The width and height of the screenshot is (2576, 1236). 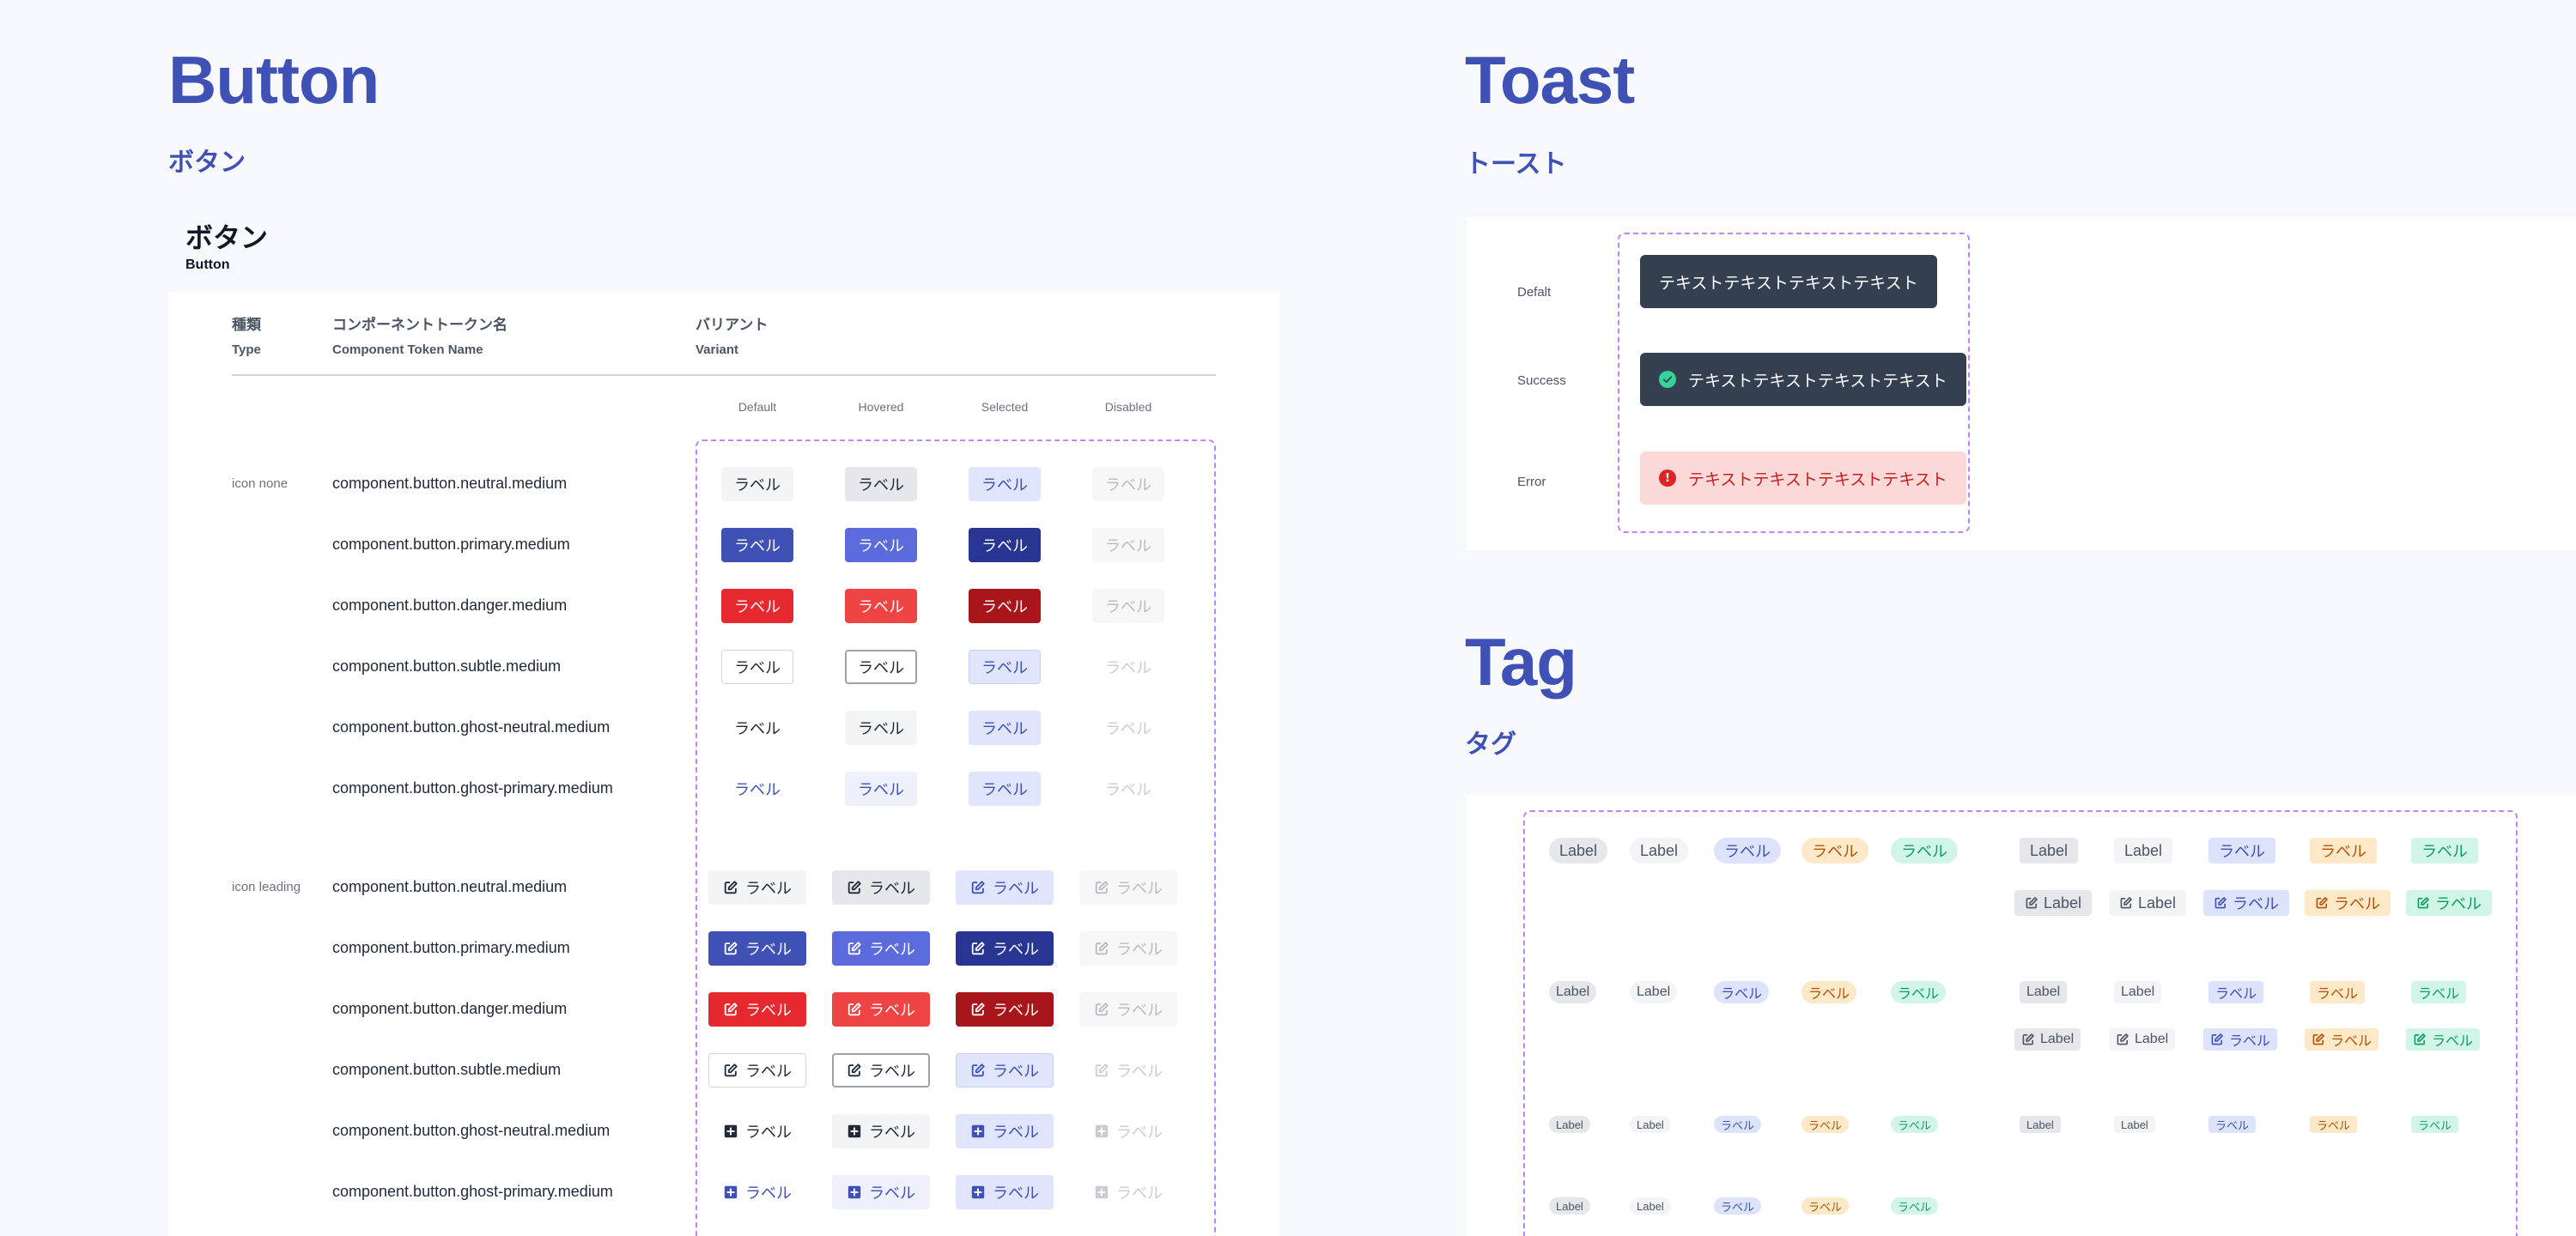 I want to click on state-head-default: Default, so click(x=757, y=407).